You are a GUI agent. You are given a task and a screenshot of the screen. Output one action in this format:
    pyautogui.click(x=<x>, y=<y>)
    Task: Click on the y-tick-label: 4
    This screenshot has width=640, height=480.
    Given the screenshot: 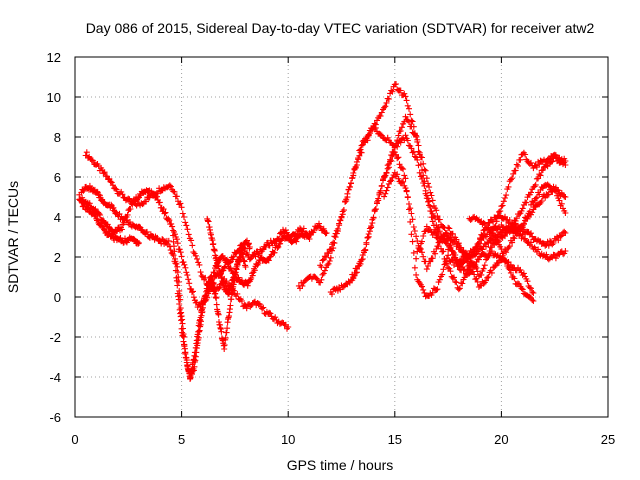 What is the action you would take?
    pyautogui.click(x=57, y=217)
    